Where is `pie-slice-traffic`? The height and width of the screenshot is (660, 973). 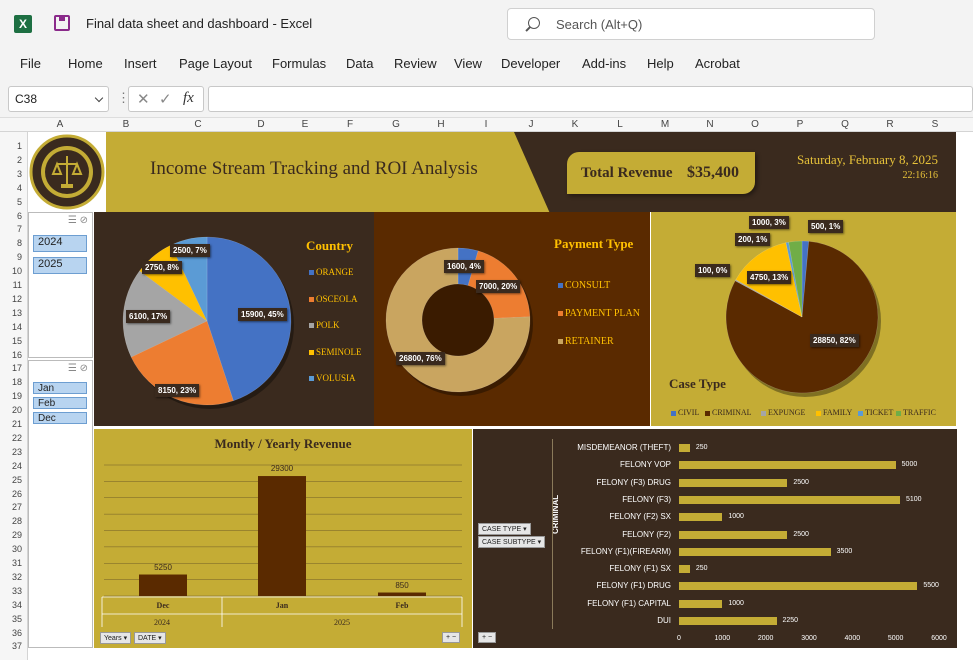 pie-slice-traffic is located at coordinates (795, 279).